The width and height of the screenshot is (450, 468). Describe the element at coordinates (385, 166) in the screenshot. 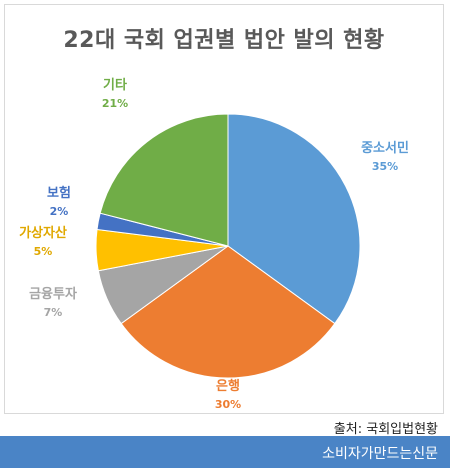

I see `slice-value-중소서민: 35%` at that location.